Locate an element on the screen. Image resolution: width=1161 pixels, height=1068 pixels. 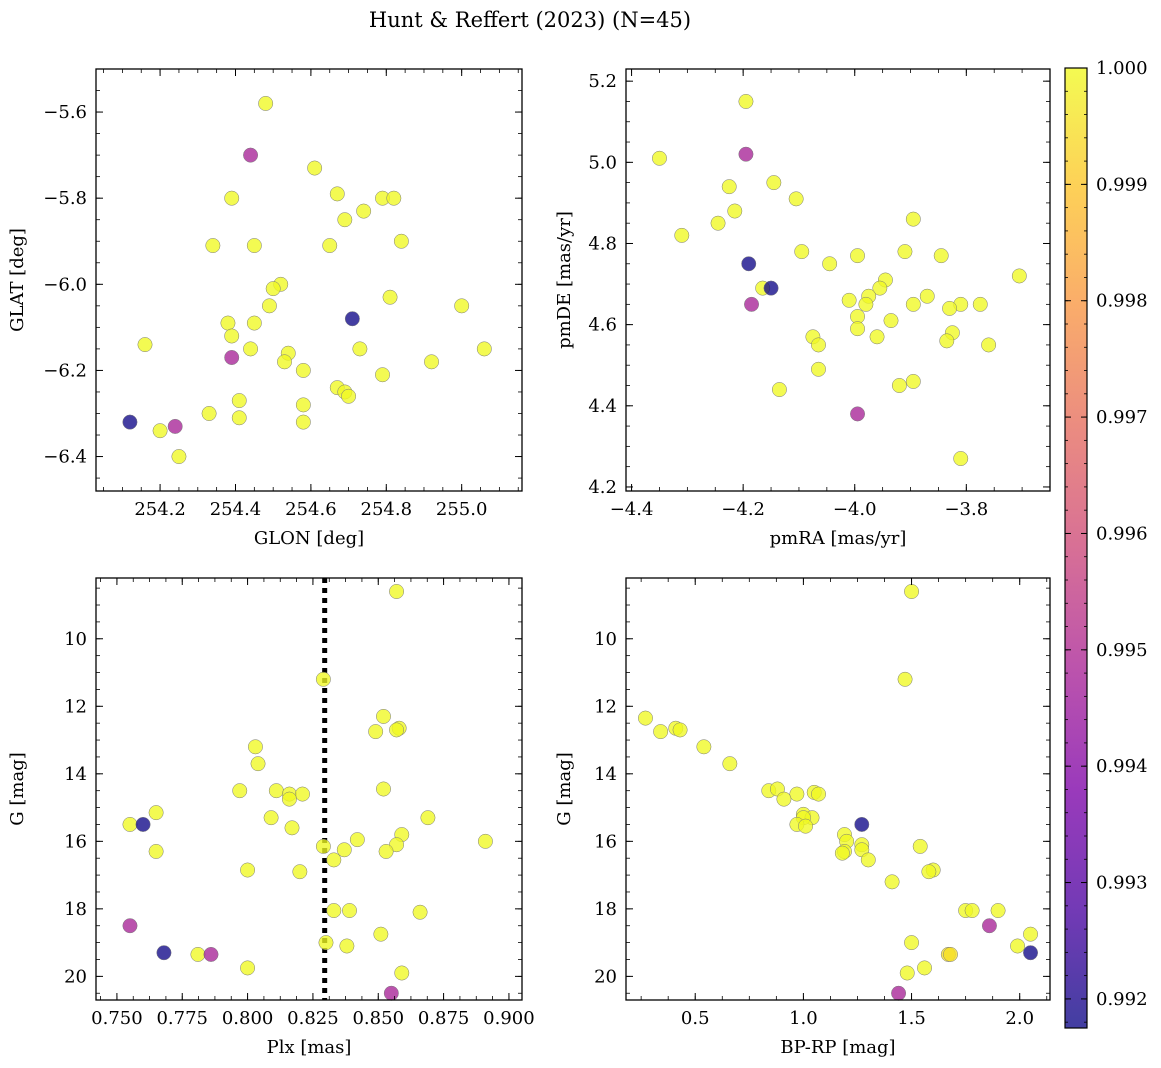
colorbar-tick-label-0p993: 0.993 is located at coordinates (1122, 883).